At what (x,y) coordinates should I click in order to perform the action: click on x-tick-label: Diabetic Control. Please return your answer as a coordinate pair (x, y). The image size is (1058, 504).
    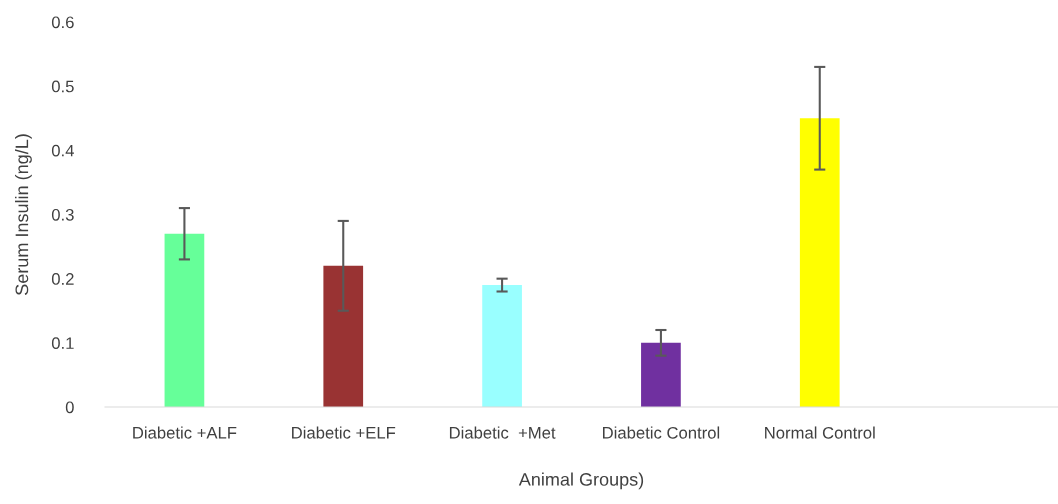
    Looking at the image, I should click on (661, 432).